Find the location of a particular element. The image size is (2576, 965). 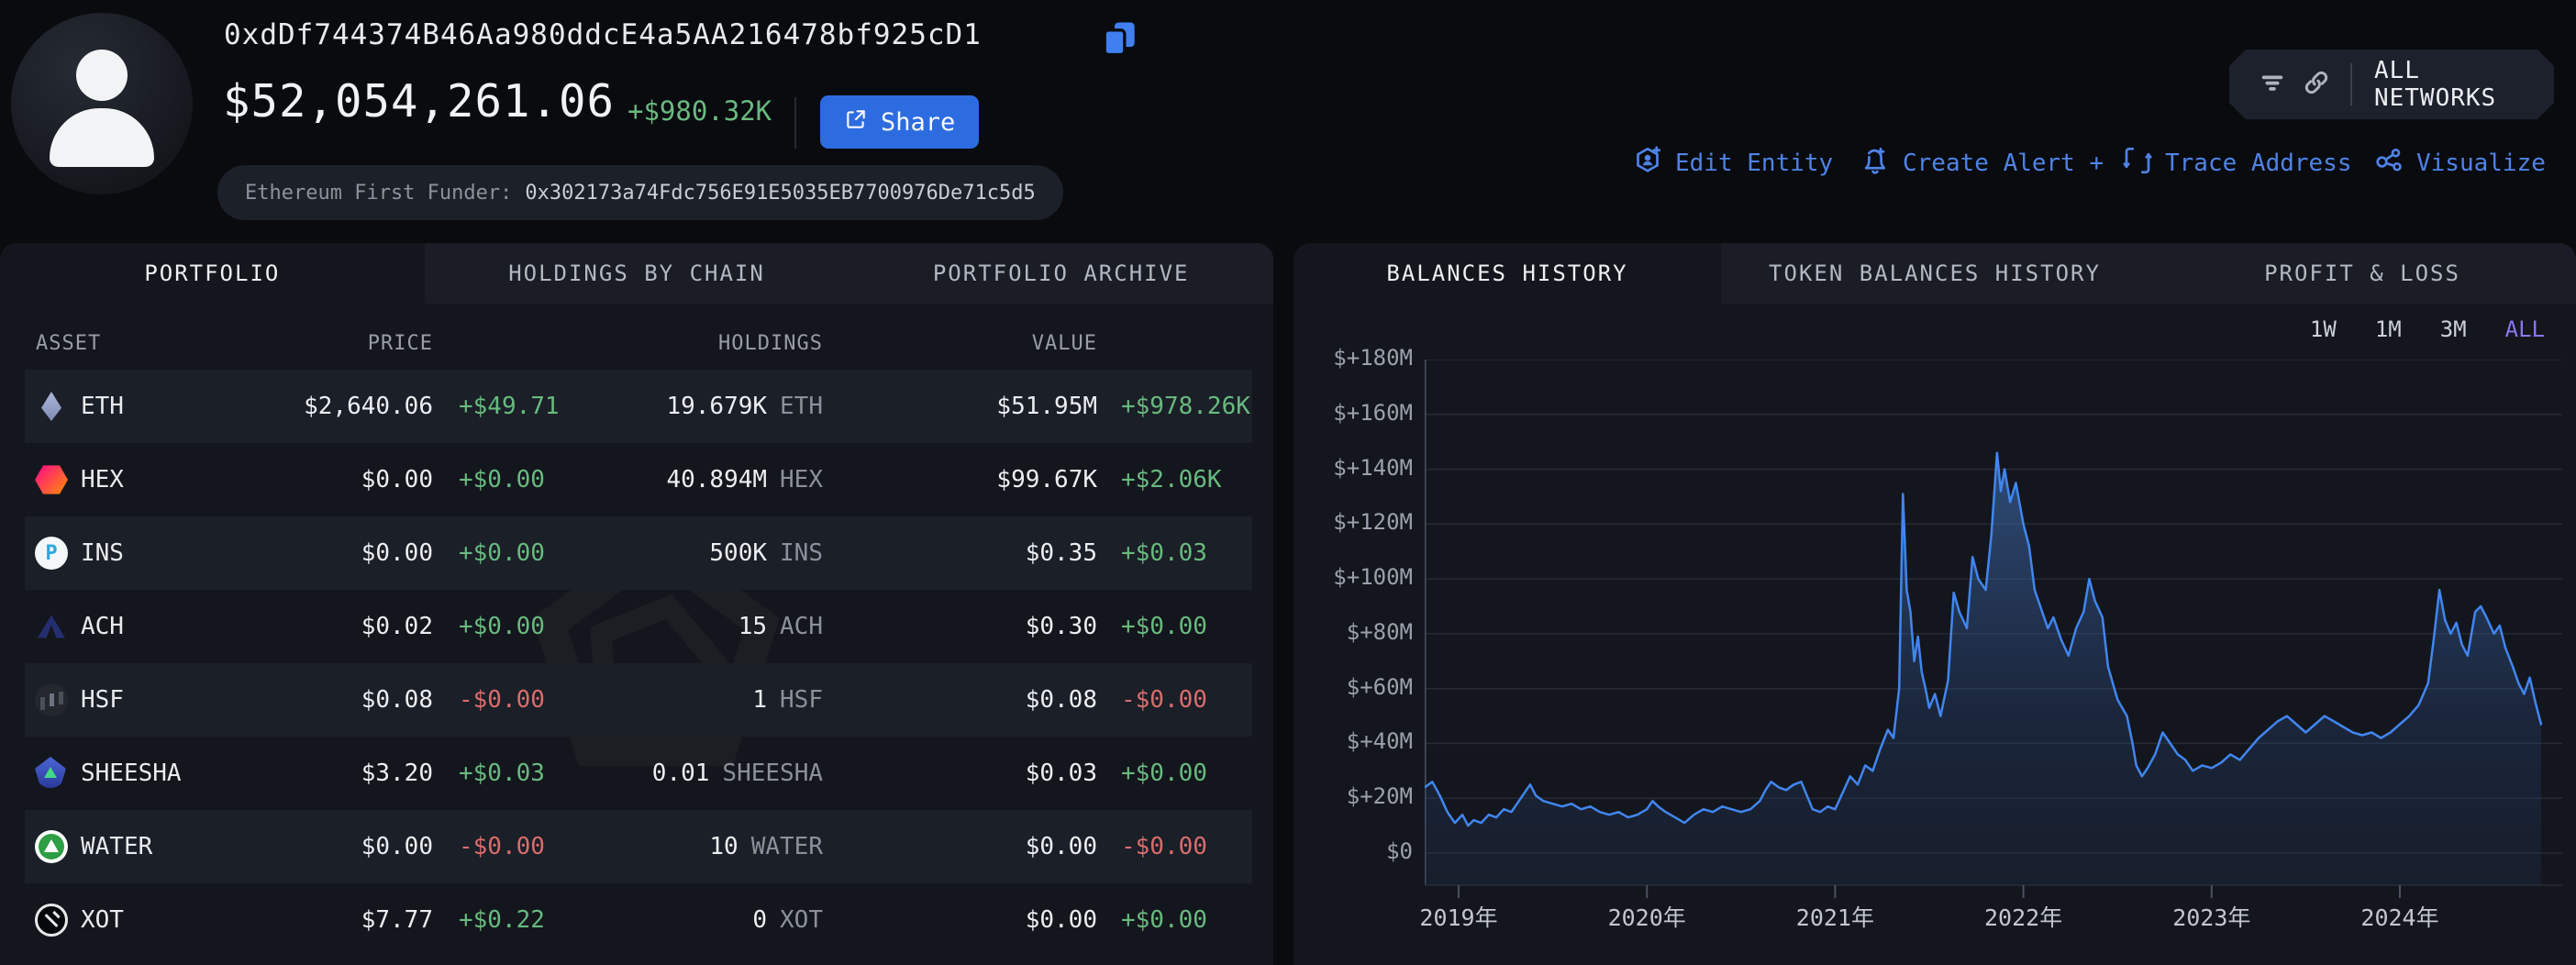

asset-value: $0.00 is located at coordinates (1061, 920).